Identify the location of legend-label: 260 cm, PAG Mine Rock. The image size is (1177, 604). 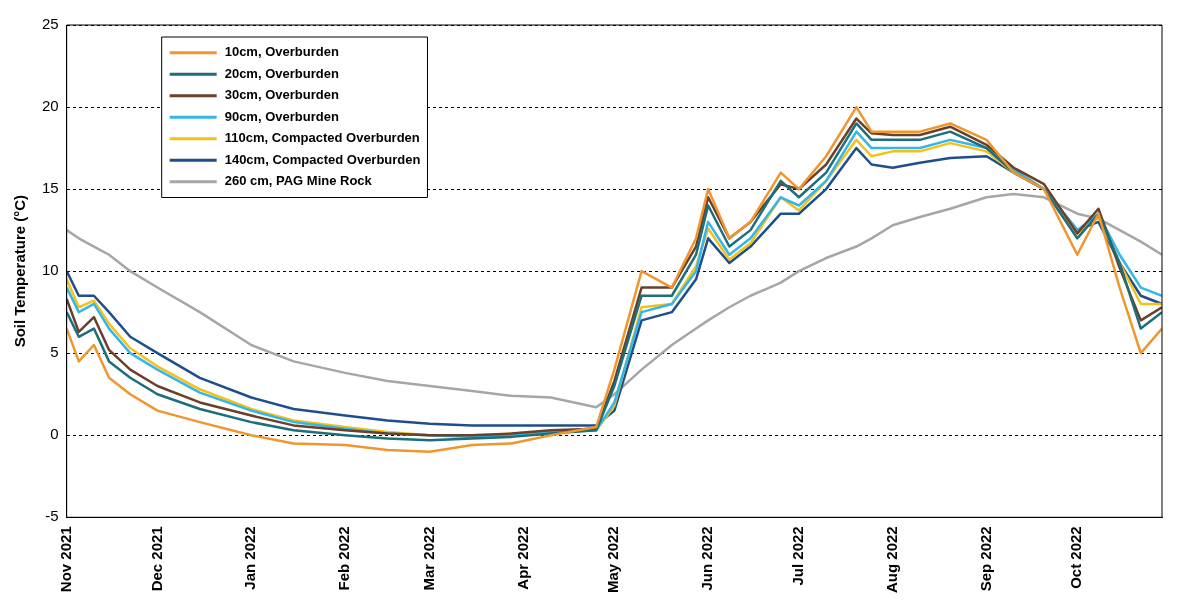
(298, 181).